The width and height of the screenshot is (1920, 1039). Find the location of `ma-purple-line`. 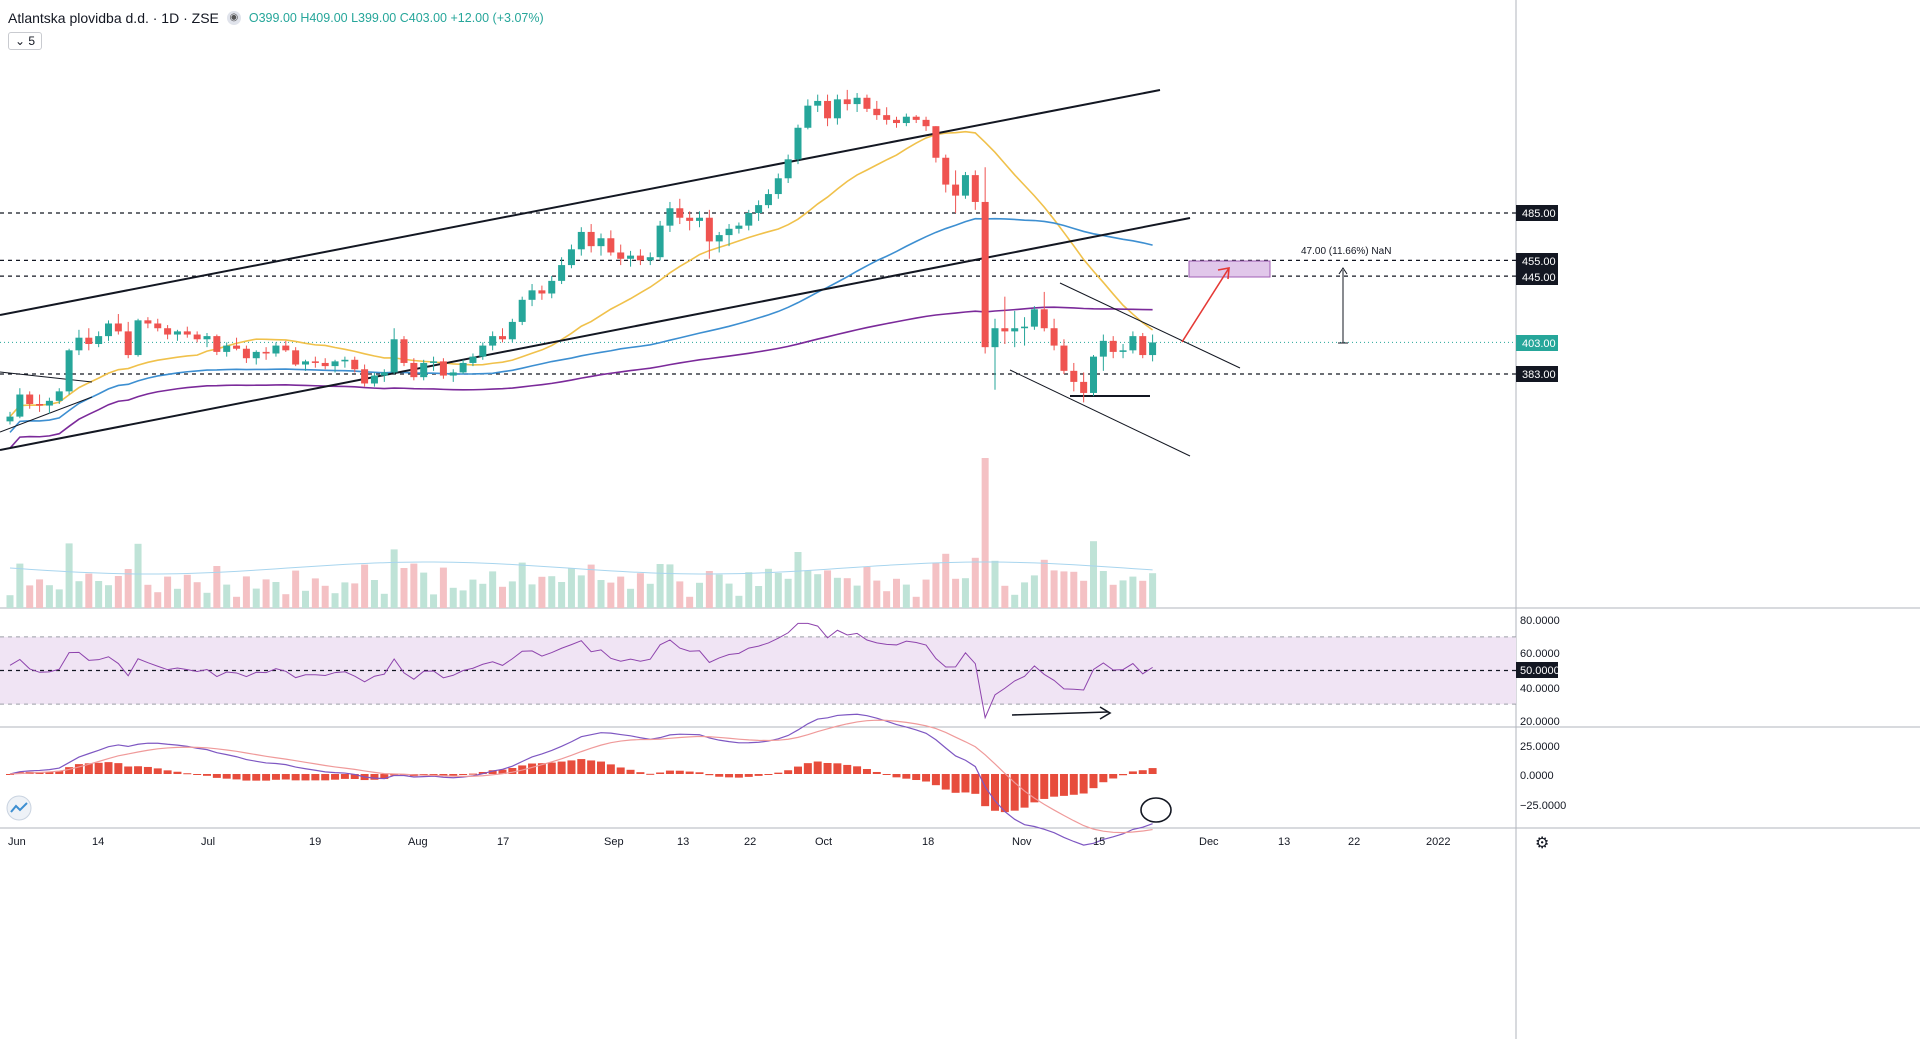

ma-purple-line is located at coordinates (581, 377).